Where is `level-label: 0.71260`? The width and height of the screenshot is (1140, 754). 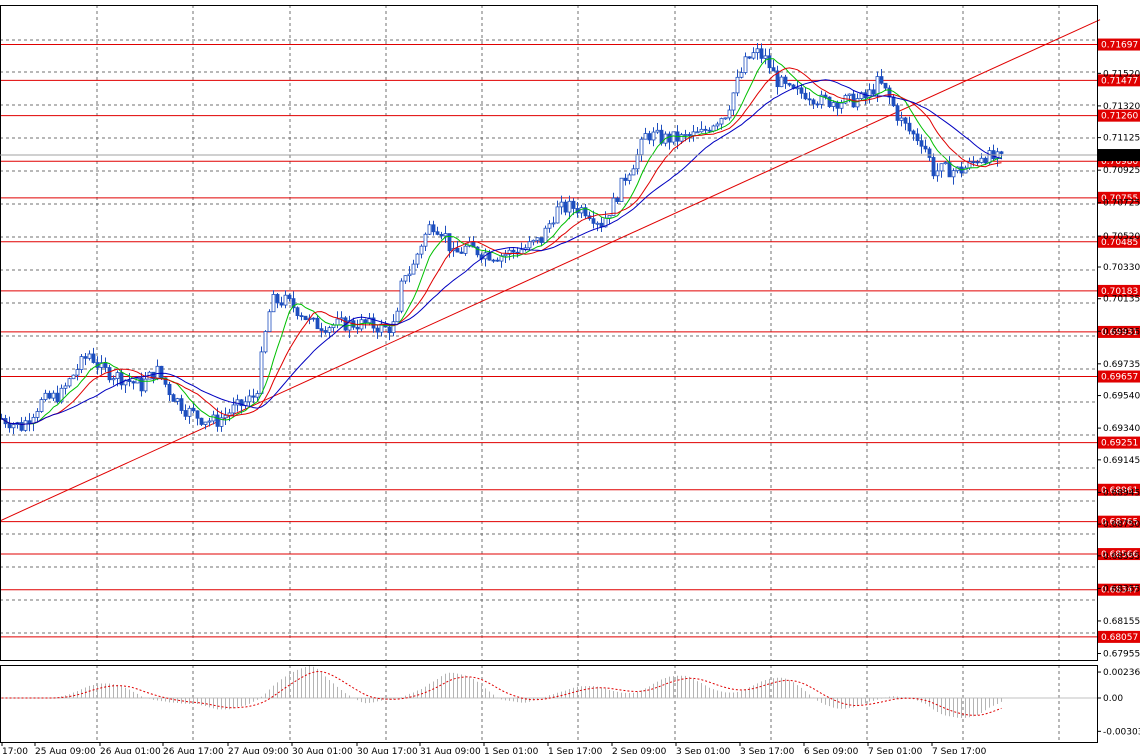 level-label: 0.71260 is located at coordinates (1119, 117).